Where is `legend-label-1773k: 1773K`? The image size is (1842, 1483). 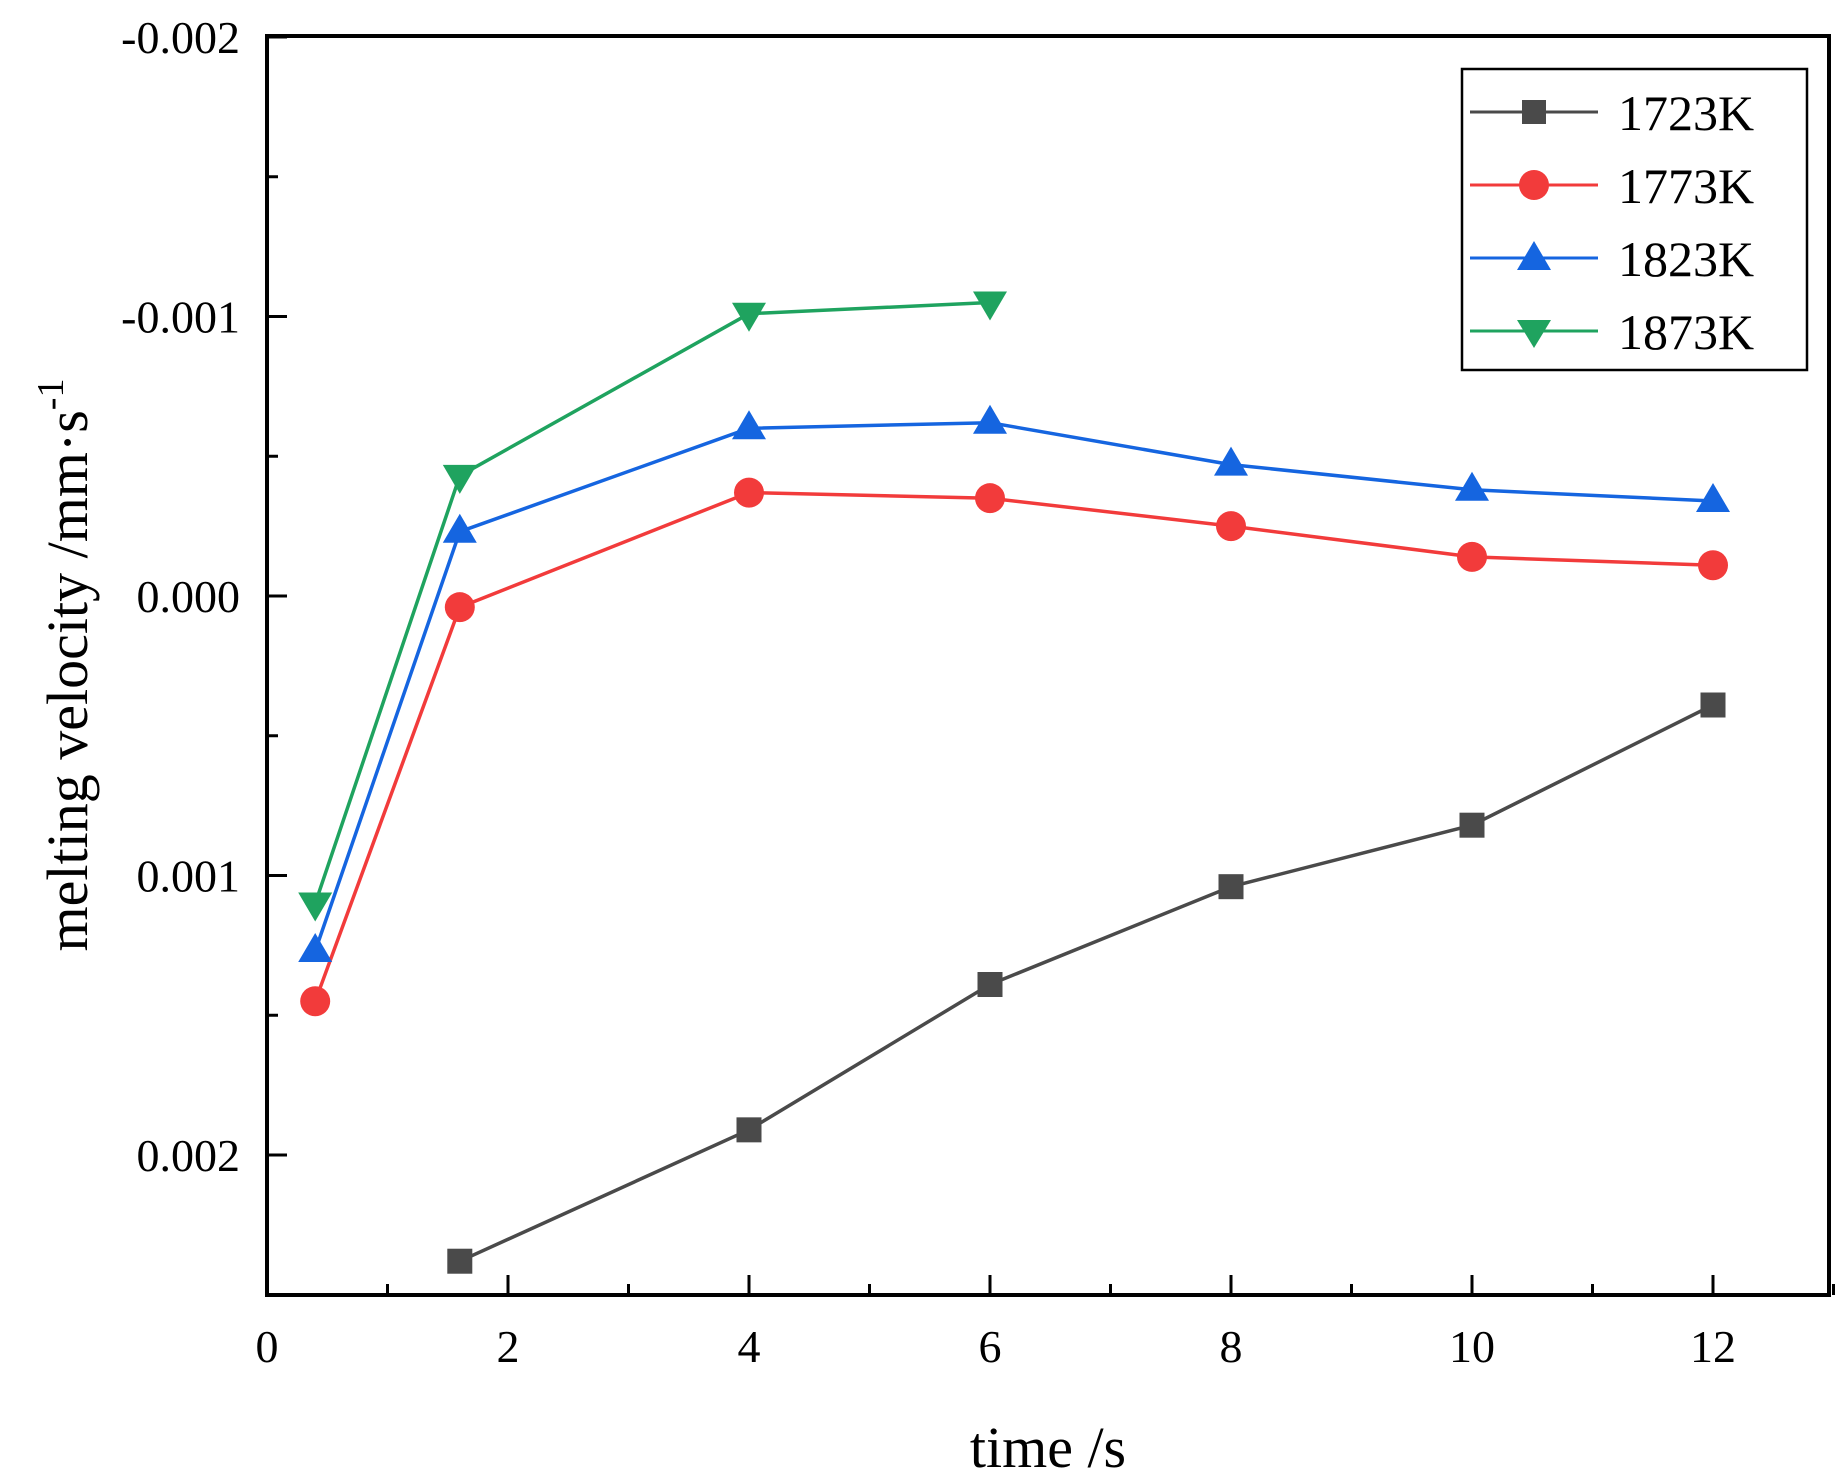 legend-label-1773k: 1773K is located at coordinates (1686, 186).